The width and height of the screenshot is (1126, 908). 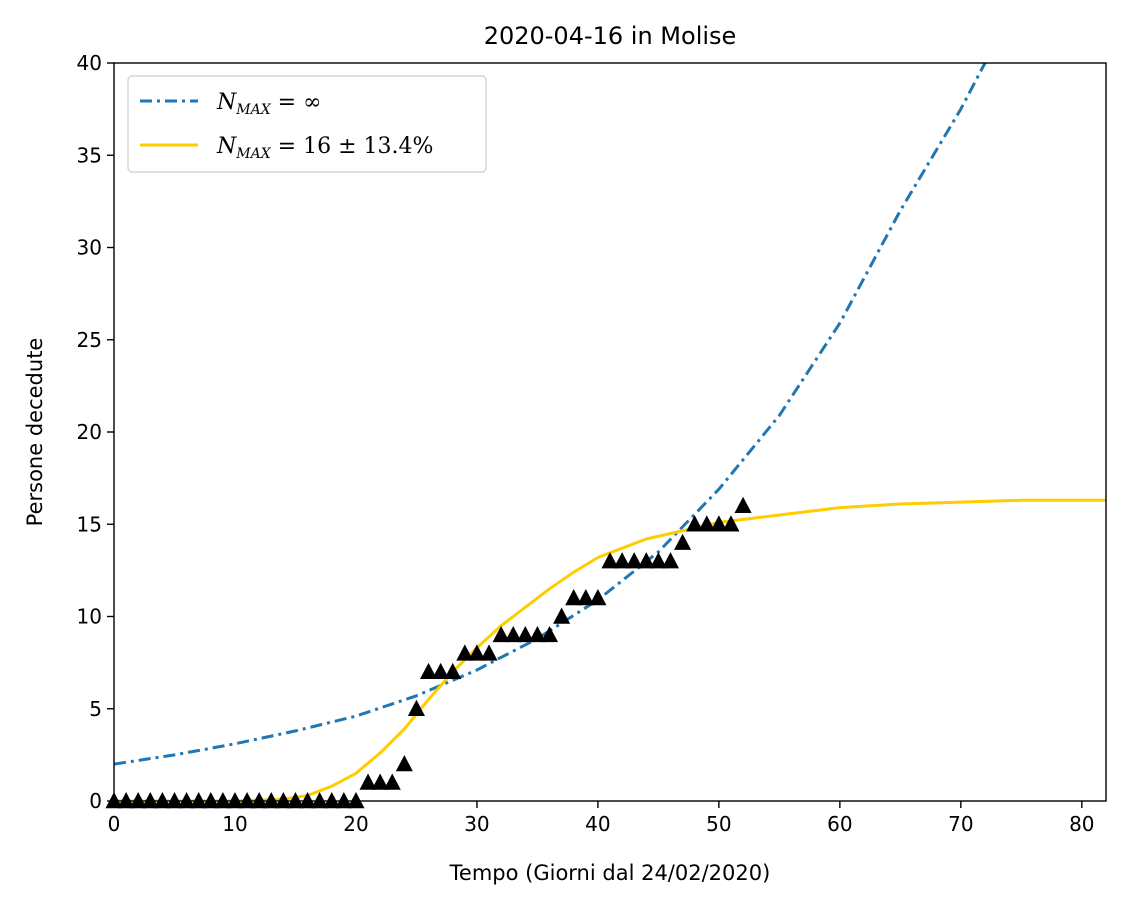 I want to click on x-tick-label: 60, so click(x=839, y=824).